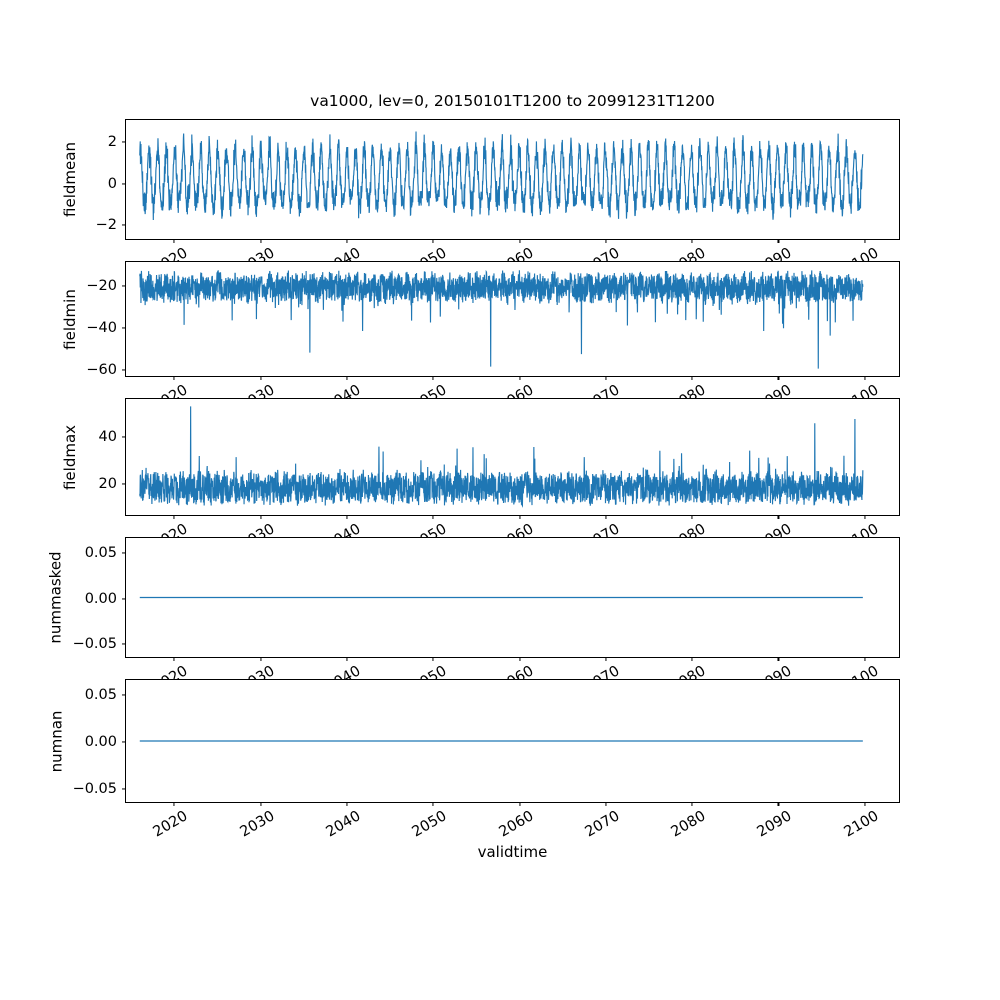 Image resolution: width=1000 pixels, height=1000 pixels. What do you see at coordinates (70, 179) in the screenshot?
I see `y-axis-label-fieldmean: fieldmean` at bounding box center [70, 179].